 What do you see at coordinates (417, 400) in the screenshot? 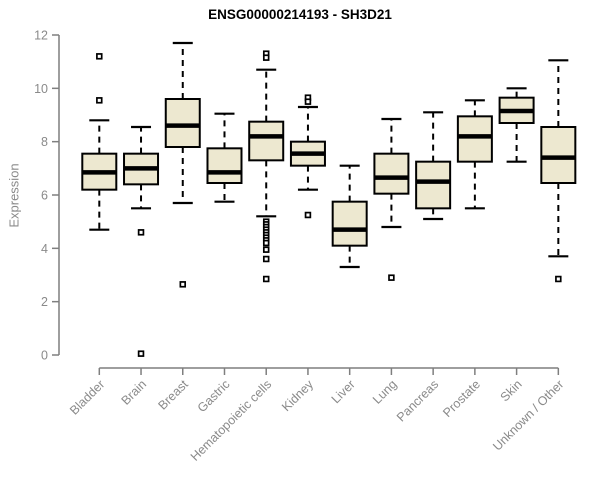
I see `x-tick-label: Pancreas` at bounding box center [417, 400].